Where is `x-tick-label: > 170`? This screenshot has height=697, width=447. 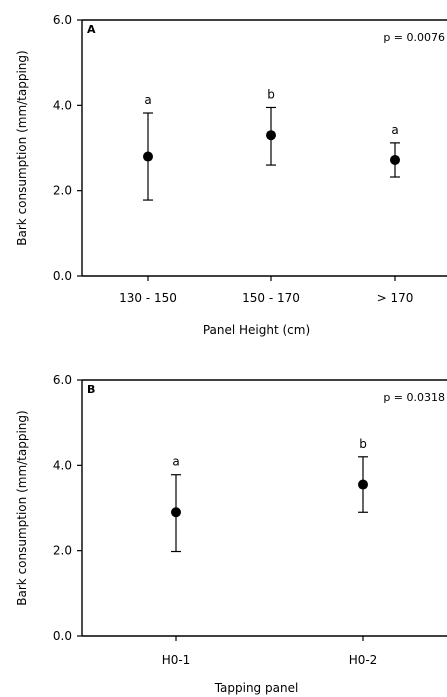 x-tick-label: > 170 is located at coordinates (395, 298).